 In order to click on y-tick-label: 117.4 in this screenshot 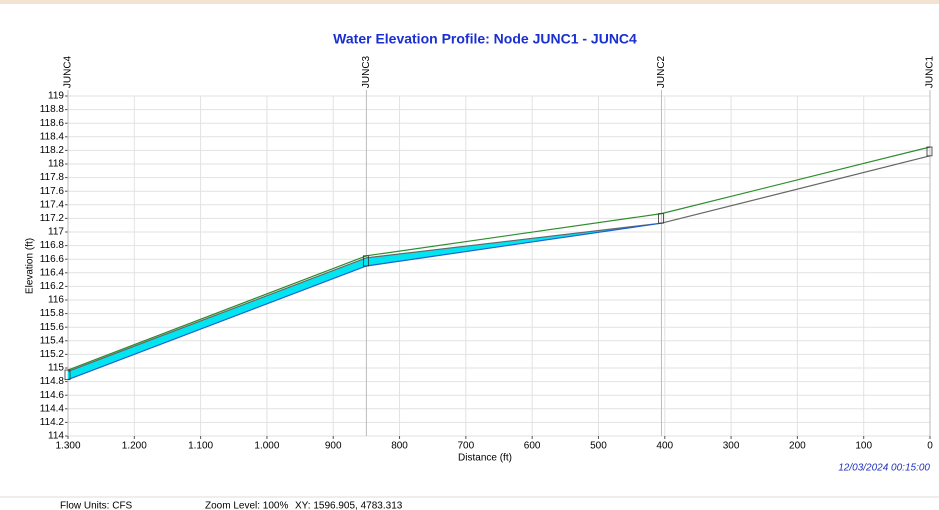, I will do `click(52, 204)`.